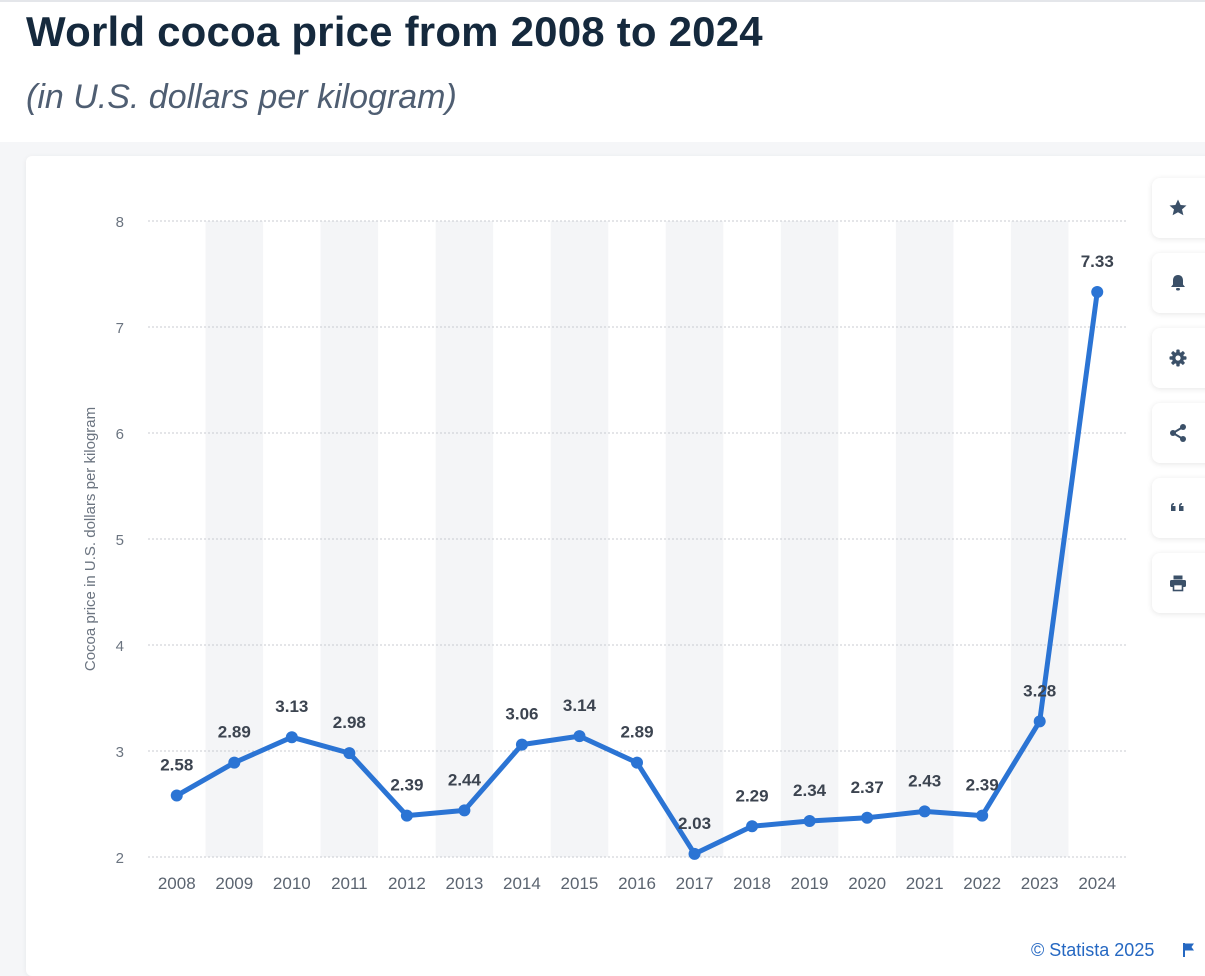  Describe the element at coordinates (752, 883) in the screenshot. I see `x-tick-label: 2018` at that location.